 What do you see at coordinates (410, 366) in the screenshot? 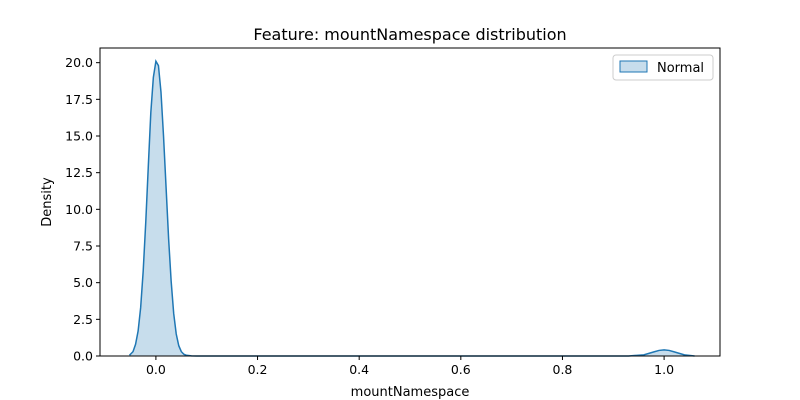
I see `x-axis-ticks: 0.0 0.2 0.4 0.6 0.8 1.0` at bounding box center [410, 366].